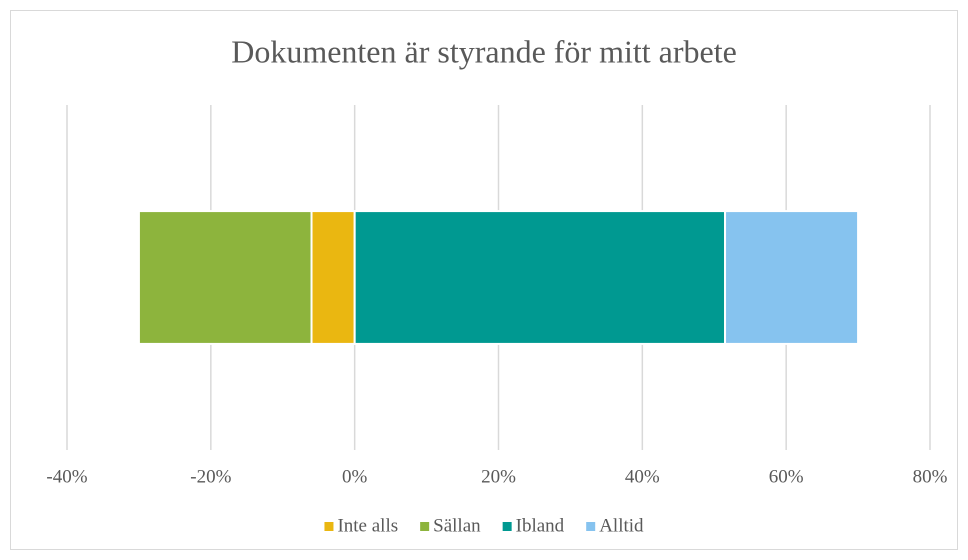  I want to click on x-tick-label: -20%, so click(210, 476).